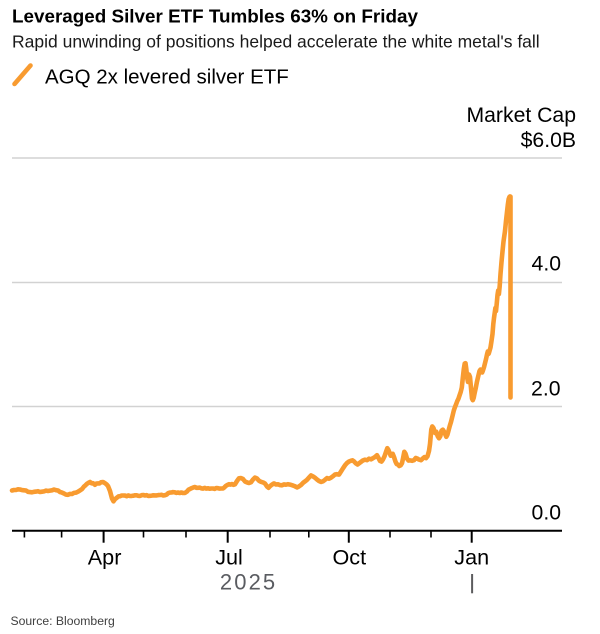  What do you see at coordinates (105, 556) in the screenshot?
I see `svg-text: Apr` at bounding box center [105, 556].